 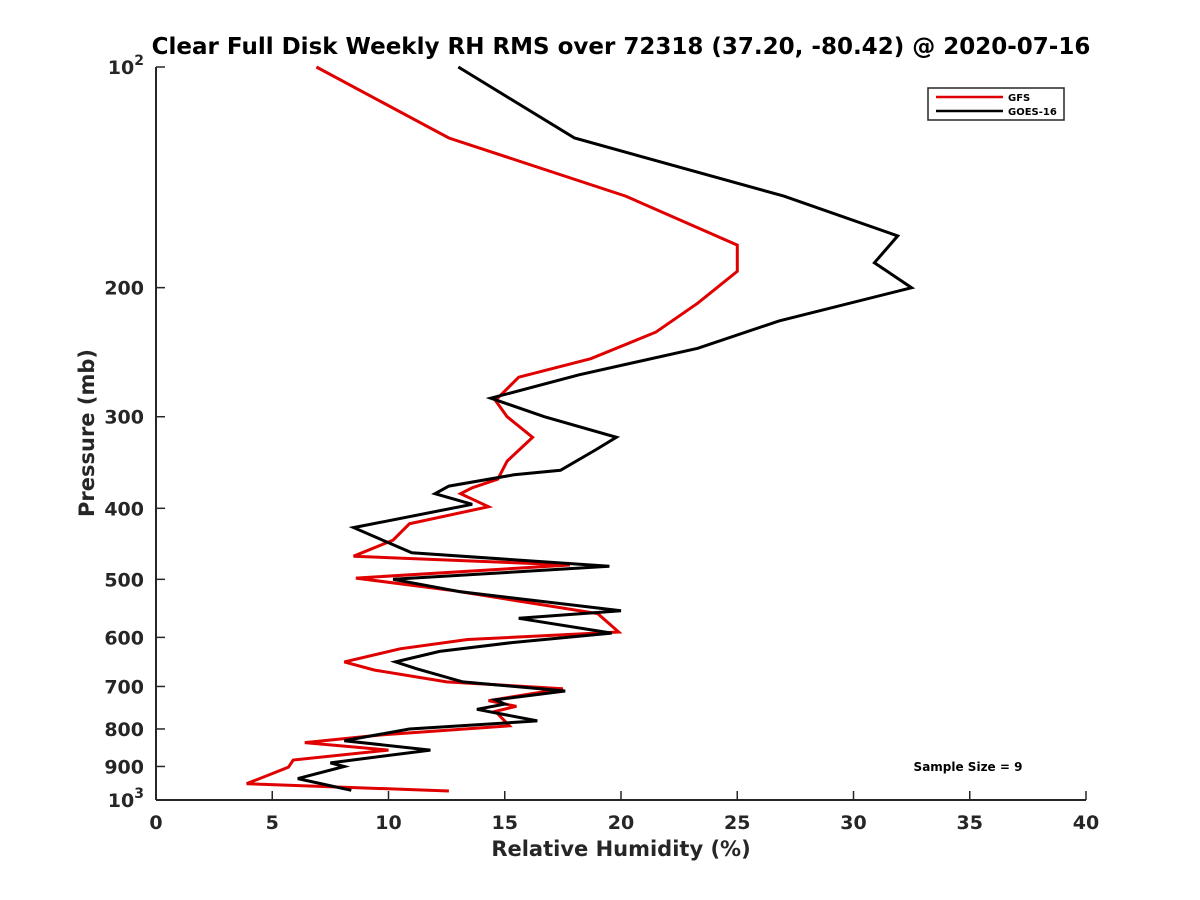 What do you see at coordinates (124, 289) in the screenshot?
I see `y-tick-label: 200` at bounding box center [124, 289].